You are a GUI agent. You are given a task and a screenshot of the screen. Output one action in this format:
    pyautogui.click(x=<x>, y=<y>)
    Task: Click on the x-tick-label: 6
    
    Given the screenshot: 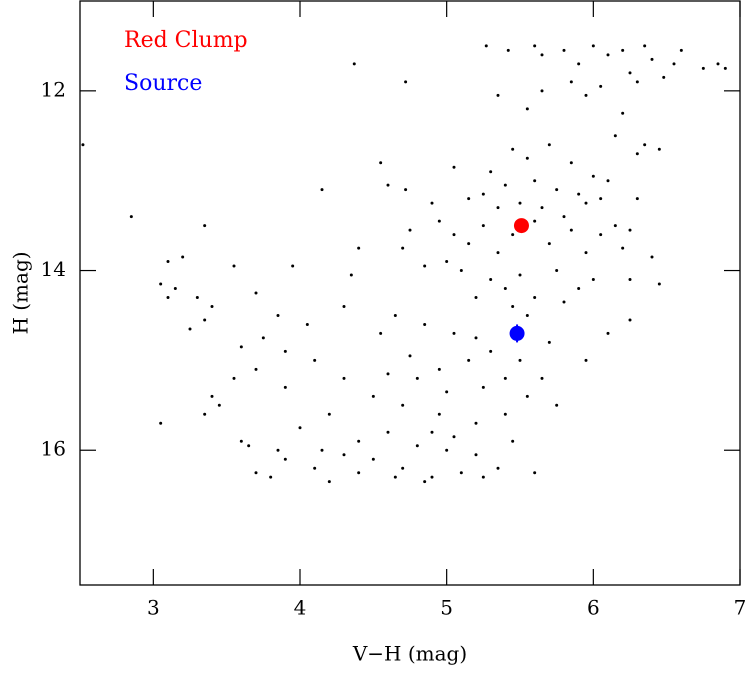 What is the action you would take?
    pyautogui.click(x=593, y=608)
    